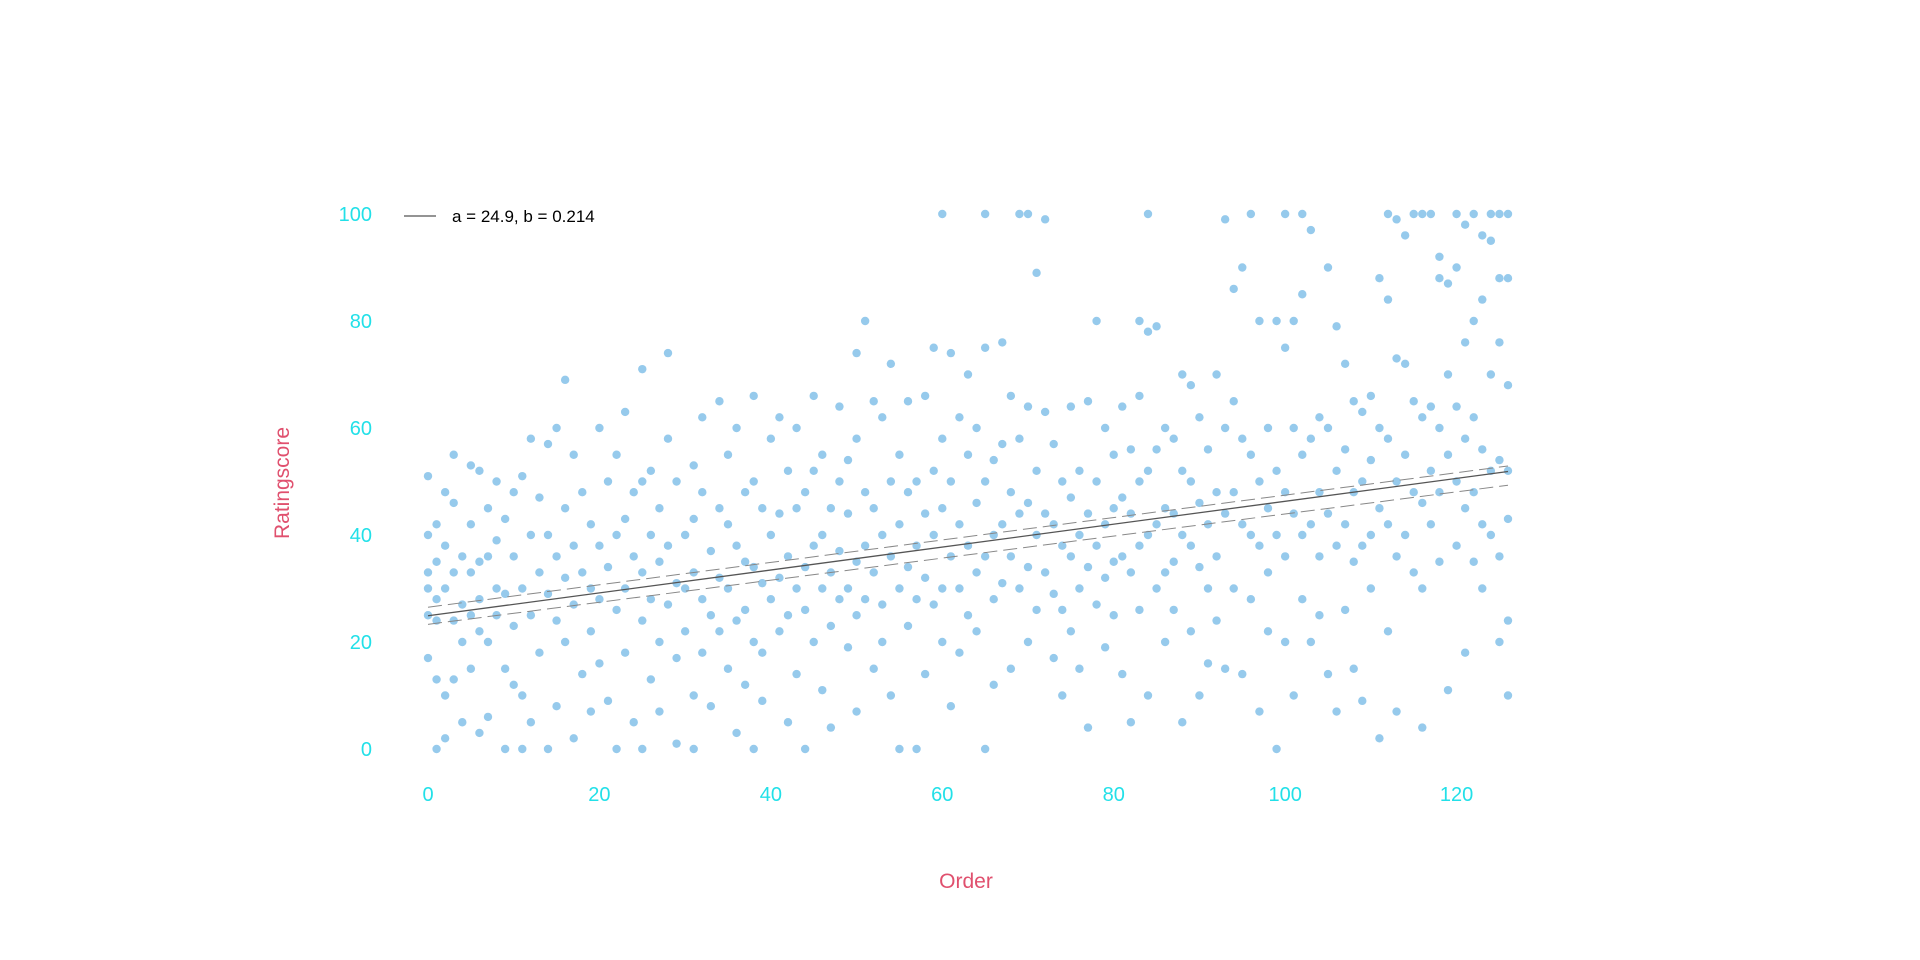 Image resolution: width=1920 pixels, height=960 pixels. Describe the element at coordinates (968, 543) in the screenshot. I see `regression-line` at that location.